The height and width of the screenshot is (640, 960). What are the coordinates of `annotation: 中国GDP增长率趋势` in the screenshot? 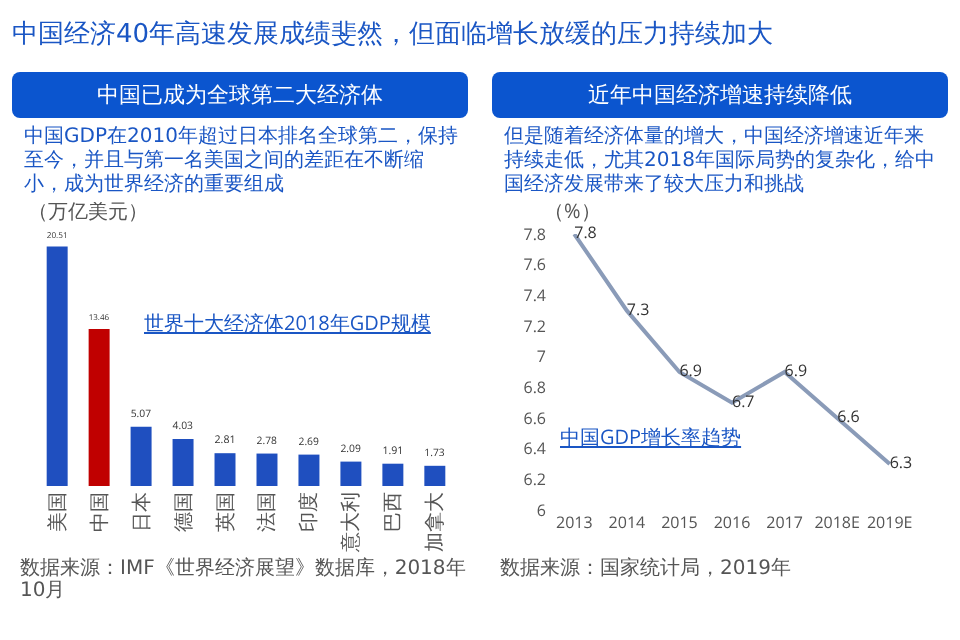 It's located at (651, 436).